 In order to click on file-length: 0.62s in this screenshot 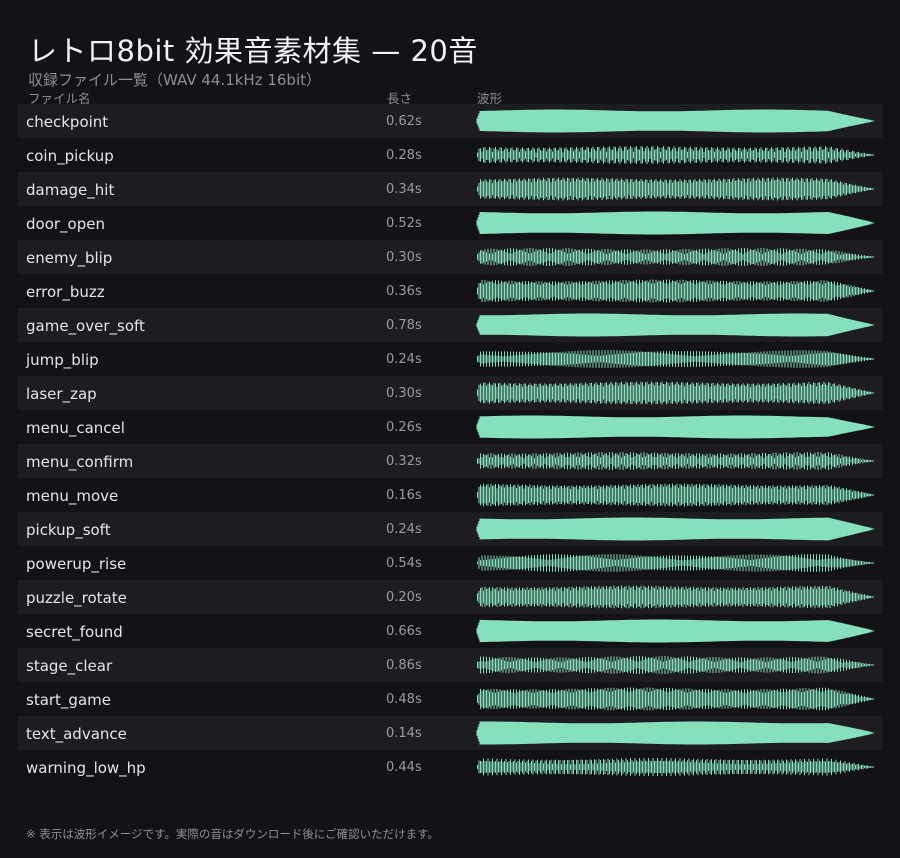, I will do `click(404, 121)`.